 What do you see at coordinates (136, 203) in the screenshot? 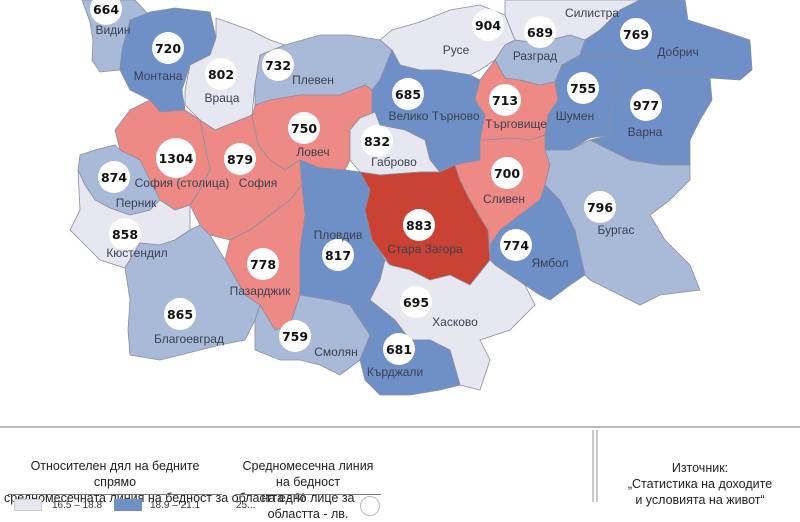
I see `region-name: Перник` at bounding box center [136, 203].